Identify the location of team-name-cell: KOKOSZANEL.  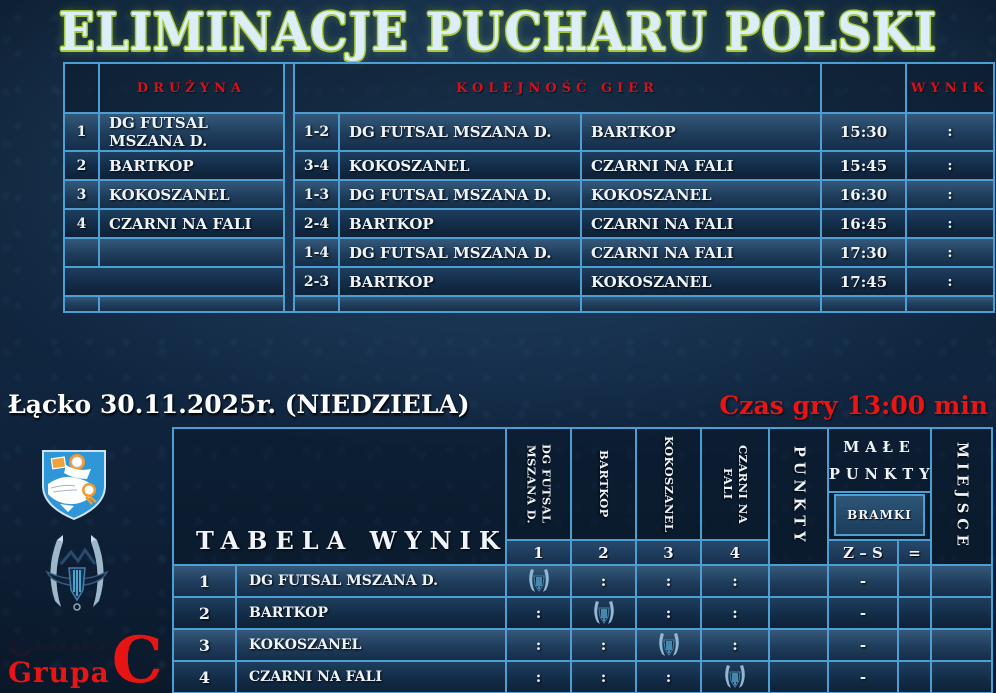
(191, 194).